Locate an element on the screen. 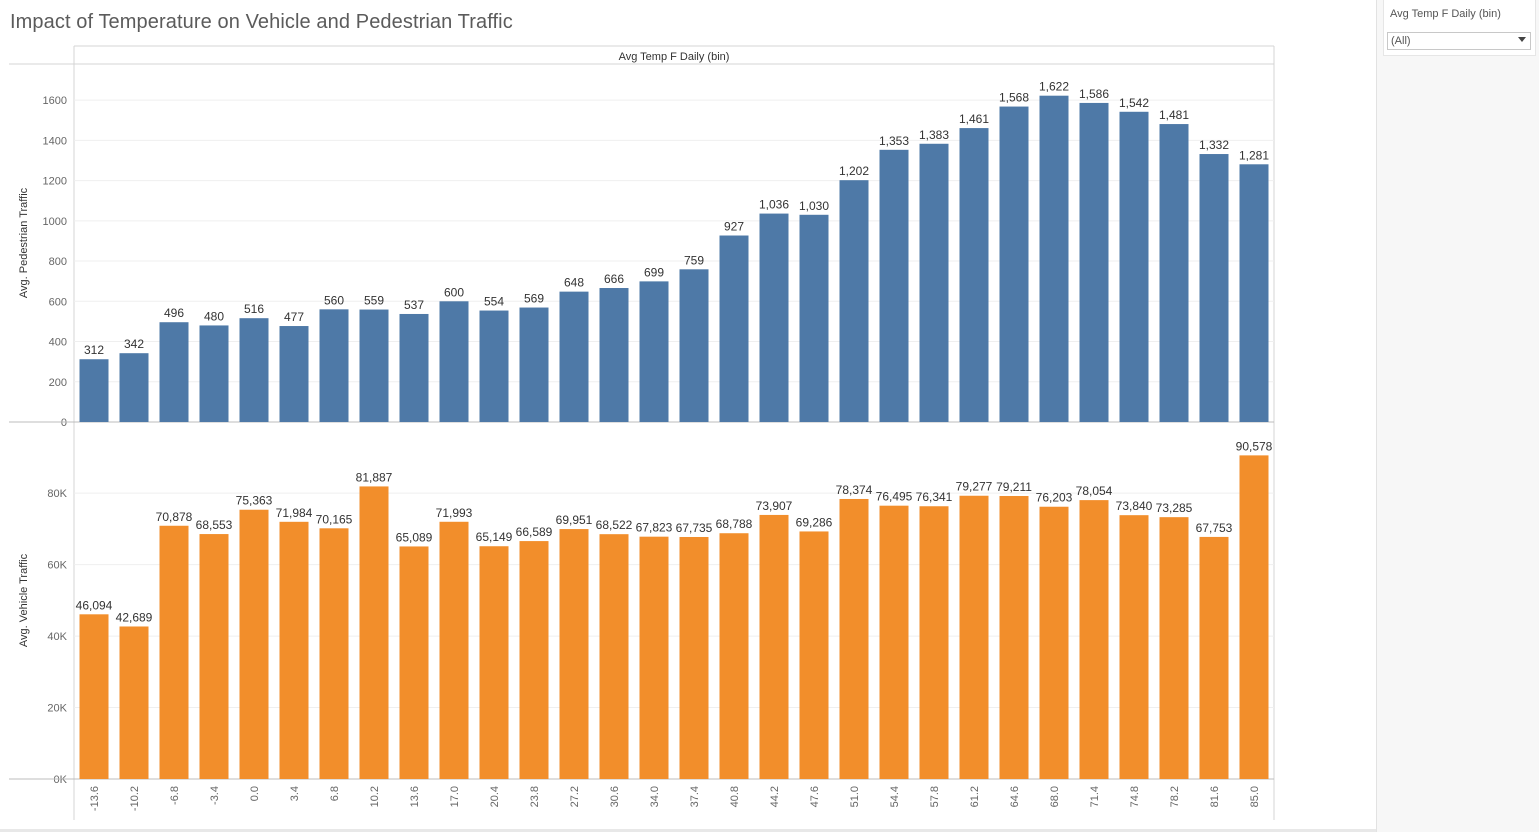  pedestrian-data-label: 312 is located at coordinates (94, 350).